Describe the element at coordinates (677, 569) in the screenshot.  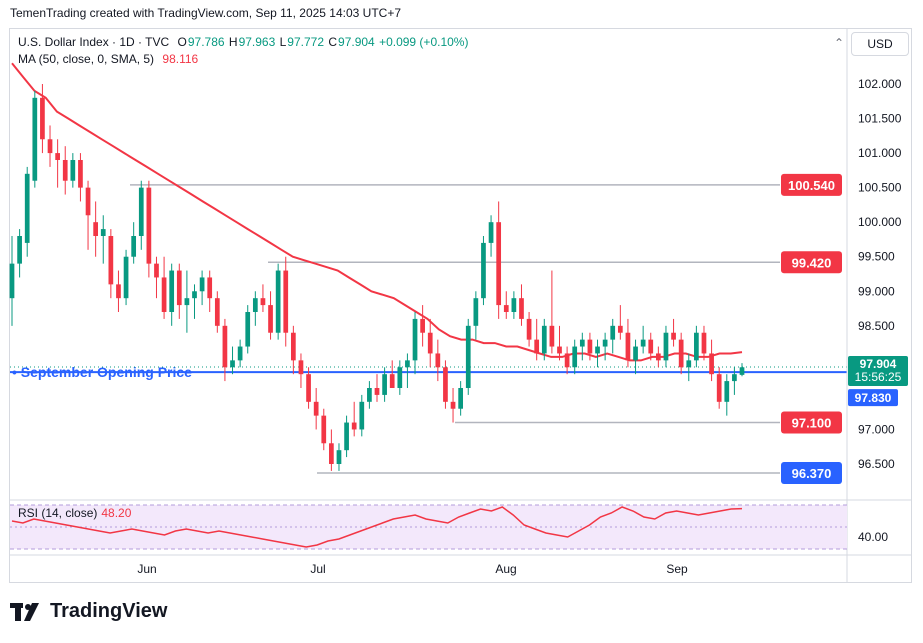
I see `time-tick-label: Sep` at that location.